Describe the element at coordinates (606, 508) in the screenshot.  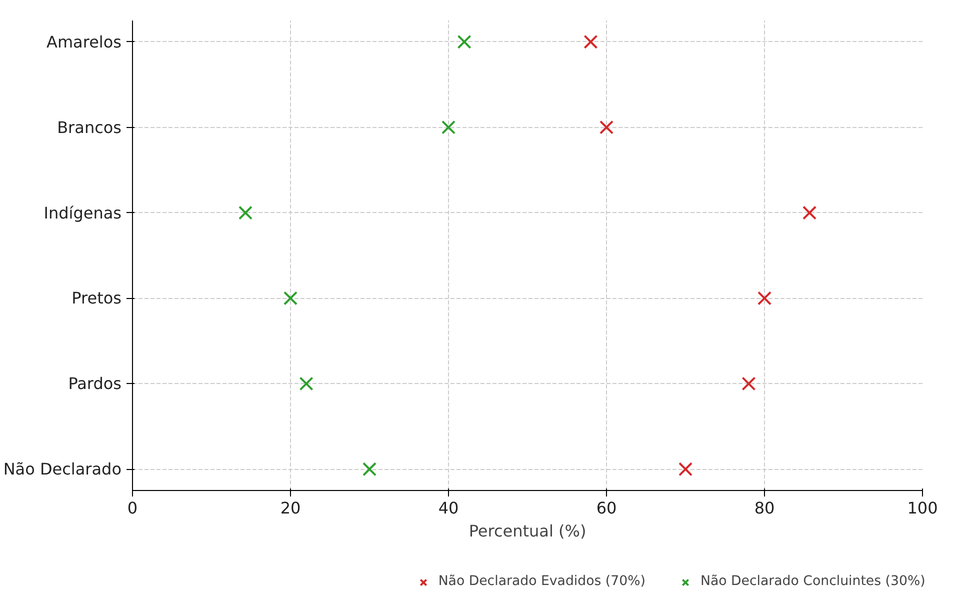
I see `x-tick-label: 60` at that location.